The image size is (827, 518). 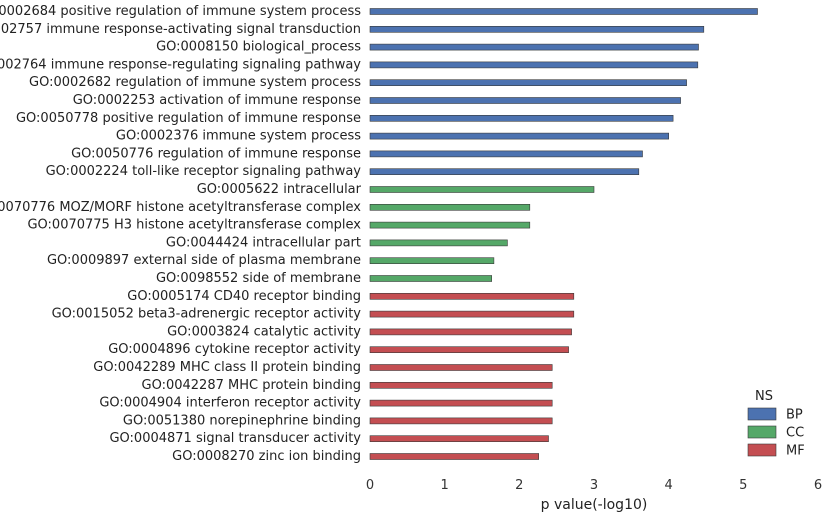 I want to click on x-axis: 0 1 2 3 4 5 6, so click(x=594, y=485).